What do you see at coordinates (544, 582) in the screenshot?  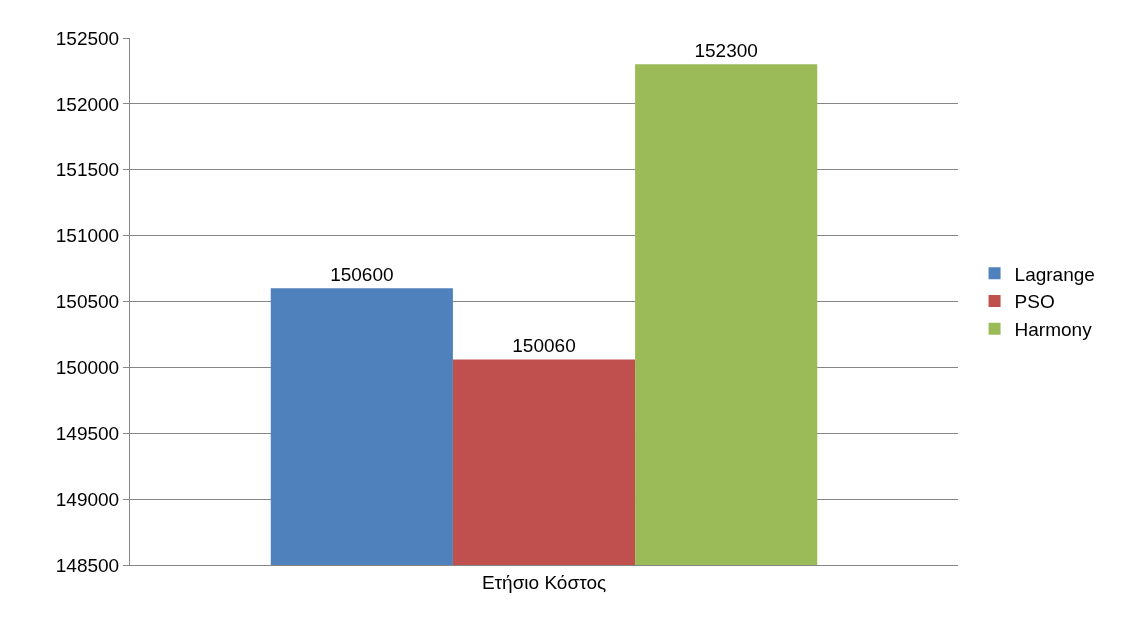 I see `x-tick-label: Ετήσιο Κόστος` at bounding box center [544, 582].